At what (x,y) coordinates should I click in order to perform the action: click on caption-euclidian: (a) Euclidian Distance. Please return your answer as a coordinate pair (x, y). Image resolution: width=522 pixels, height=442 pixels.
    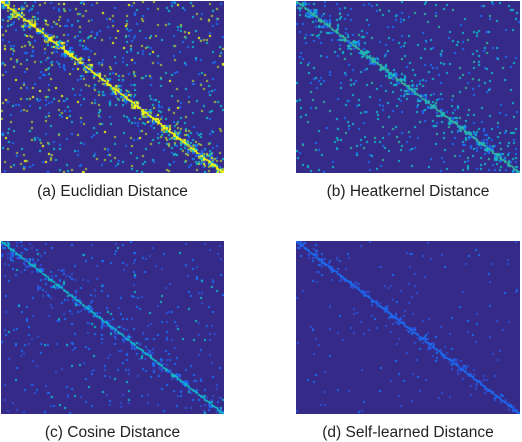
    Looking at the image, I should click on (112, 191).